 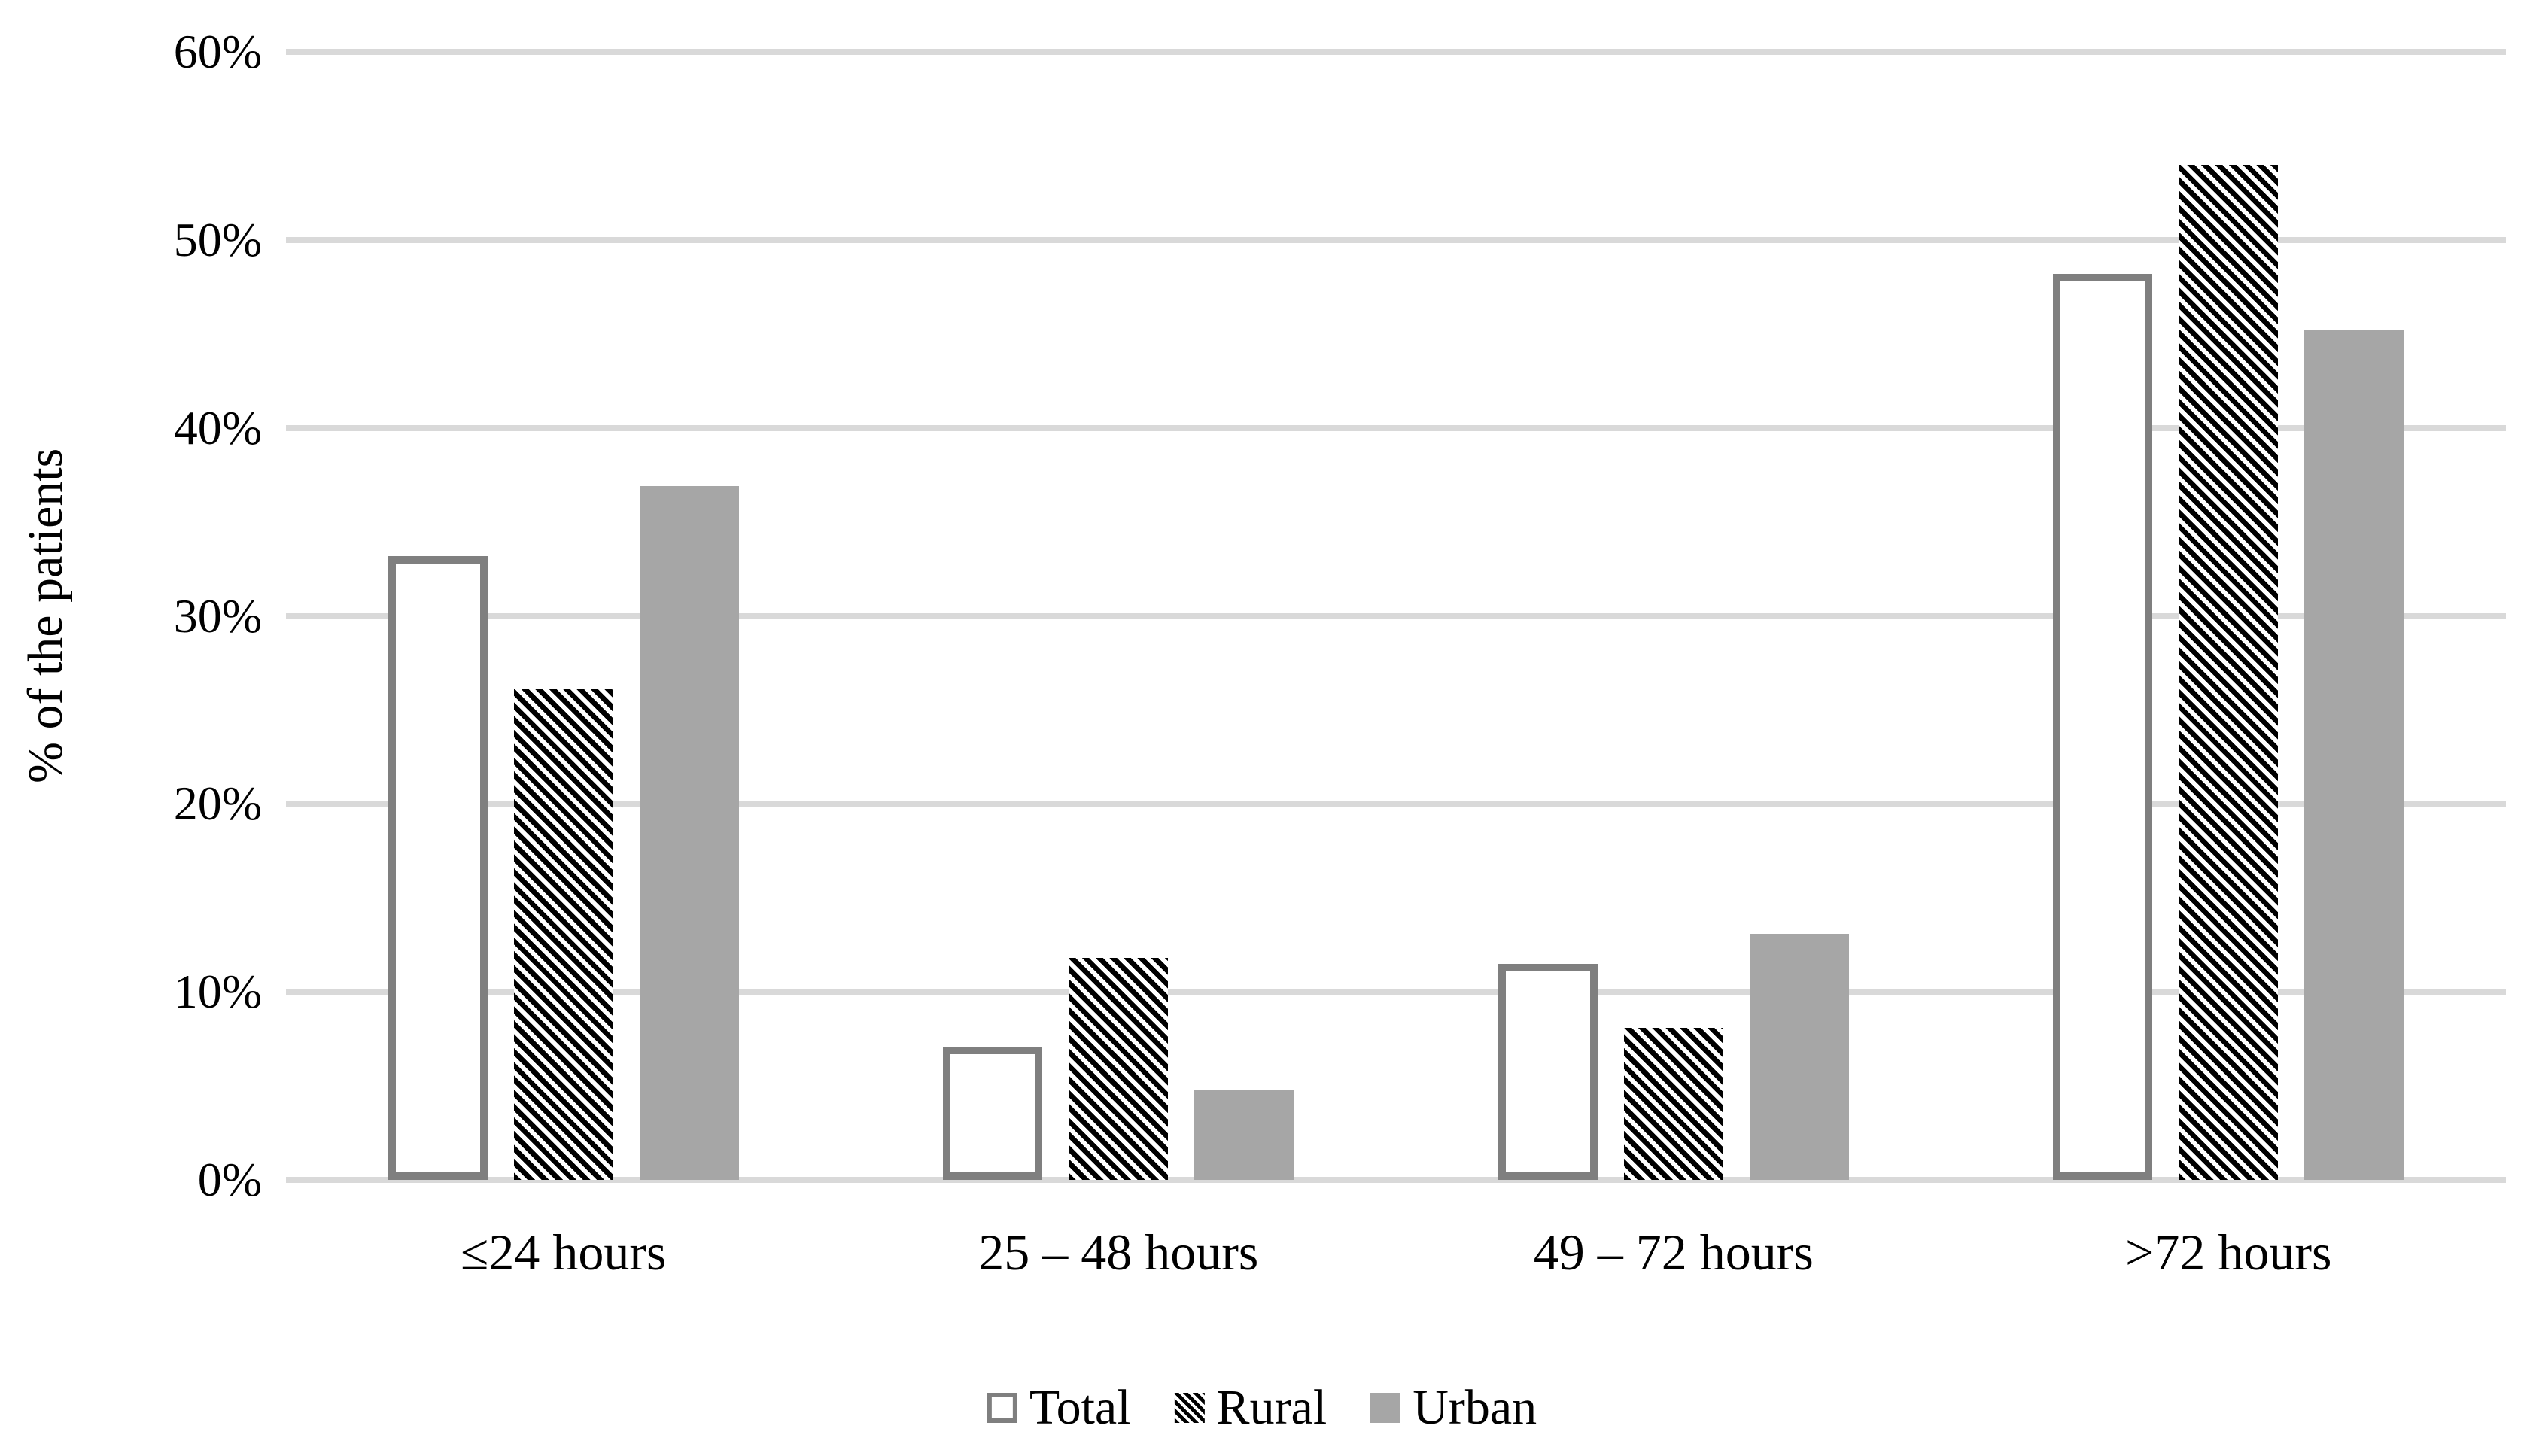 I want to click on legend-label-urban: Urban, so click(x=1475, y=1407).